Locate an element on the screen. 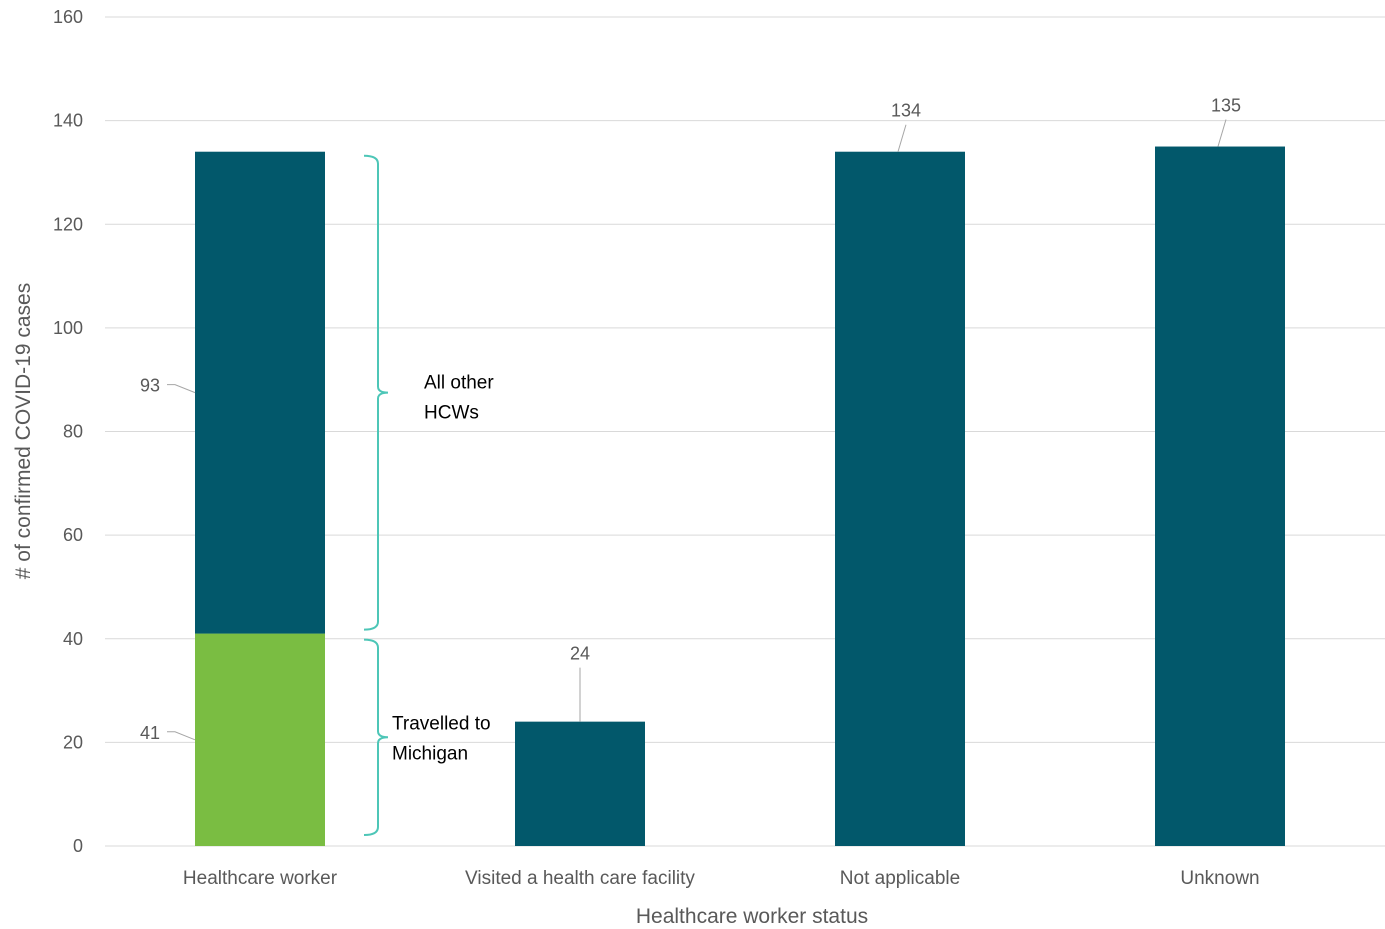  y-tick-label: 160 is located at coordinates (68, 17).